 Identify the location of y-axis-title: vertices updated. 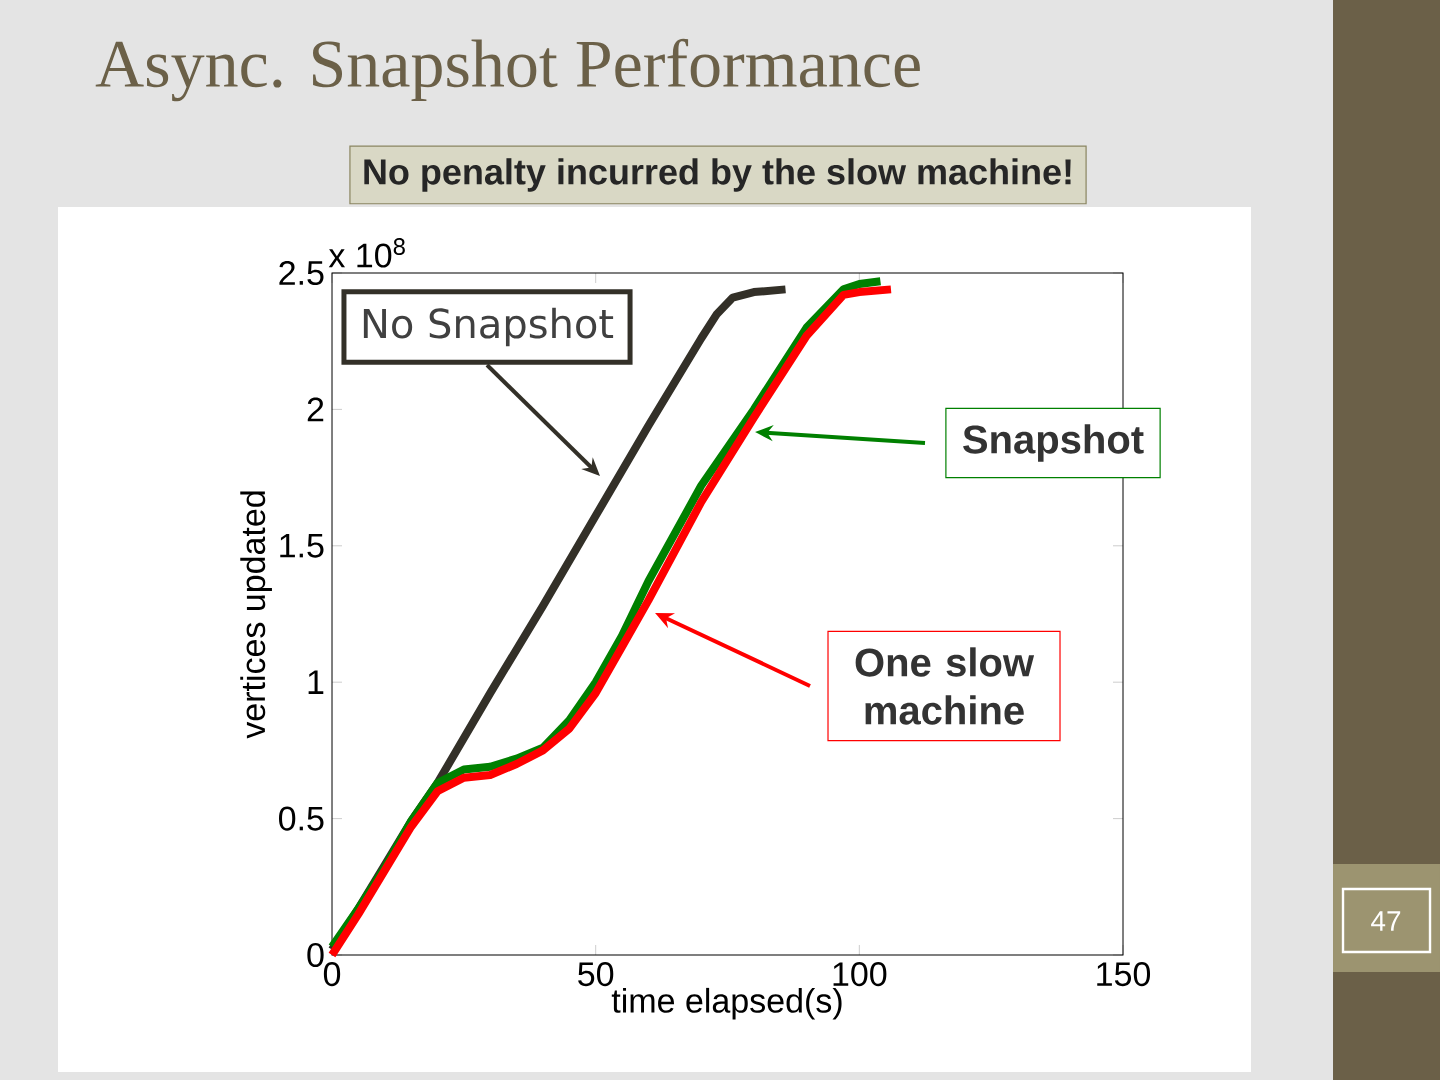
(256, 615).